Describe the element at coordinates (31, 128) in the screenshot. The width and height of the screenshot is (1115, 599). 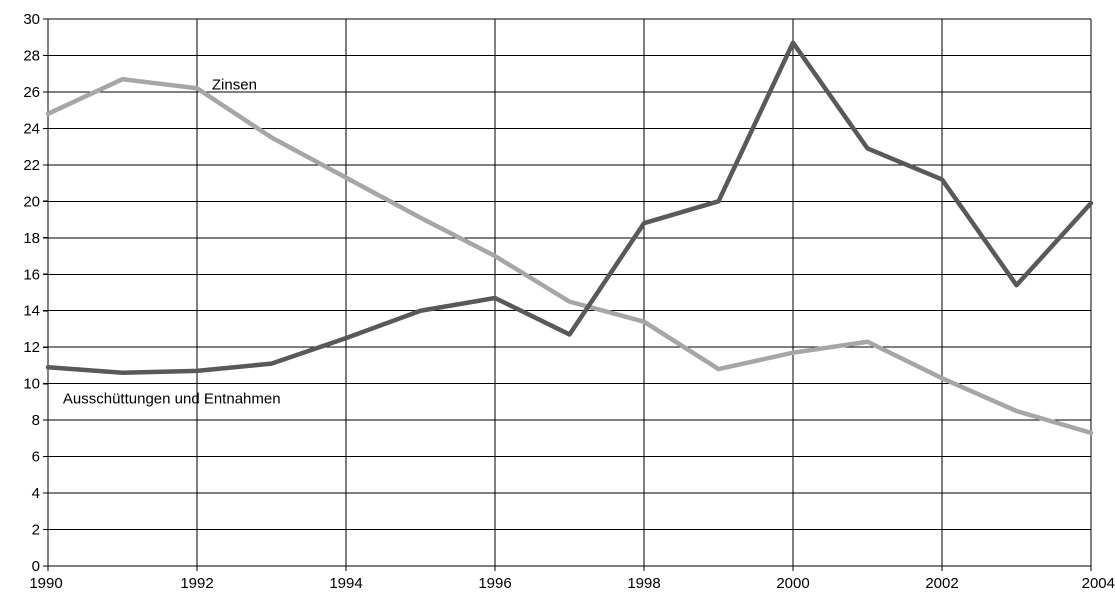
I see `y-tick-label: 24` at that location.